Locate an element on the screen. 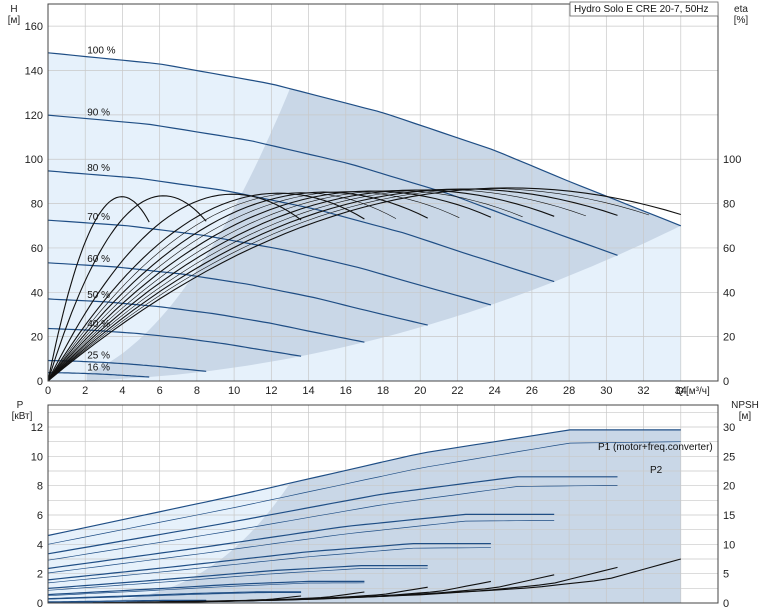 The height and width of the screenshot is (611, 774). speed-label: 50 % is located at coordinates (98, 295).